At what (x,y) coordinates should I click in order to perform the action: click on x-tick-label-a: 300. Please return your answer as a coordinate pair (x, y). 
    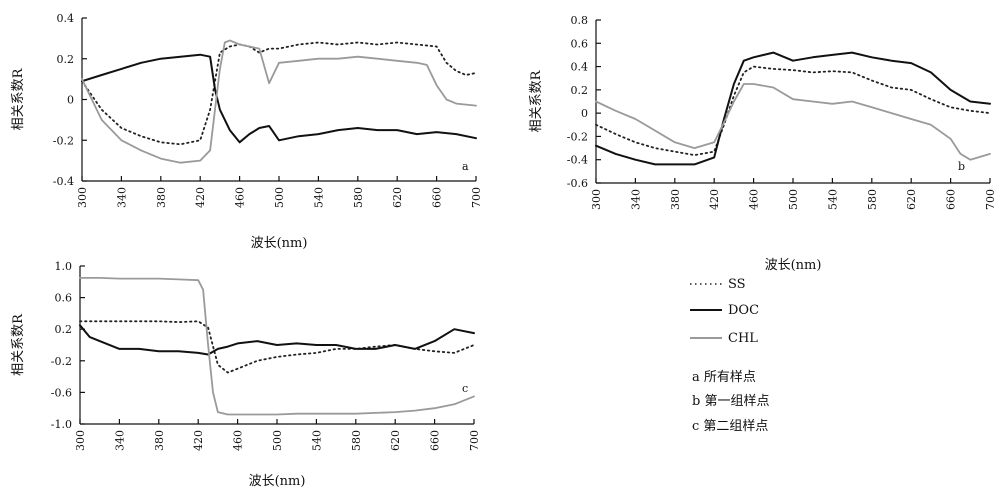
    Looking at the image, I should click on (82, 197).